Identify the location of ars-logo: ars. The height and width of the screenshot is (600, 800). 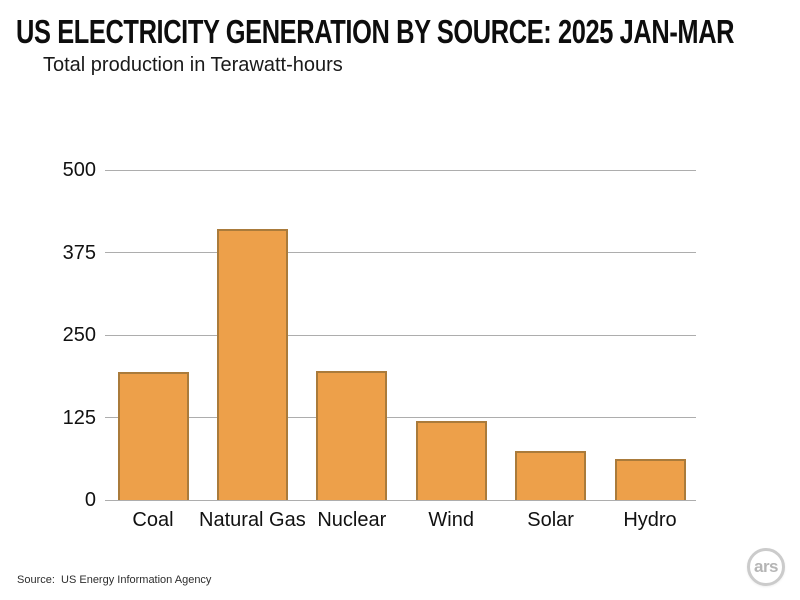
(766, 567).